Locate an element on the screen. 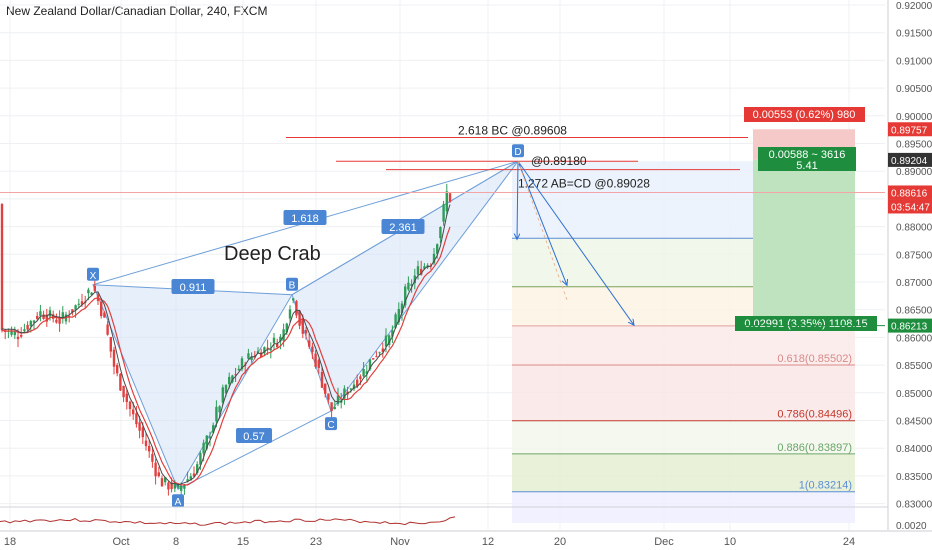 Image resolution: width=932 pixels, height=550 pixels. point-A-bg is located at coordinates (178, 501).